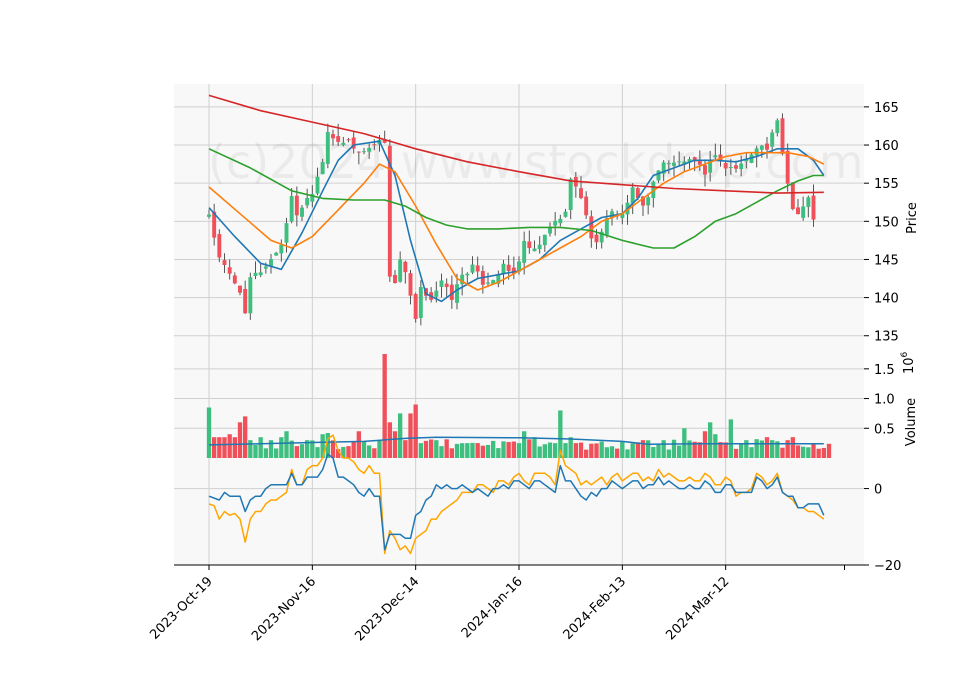 The width and height of the screenshot is (960, 690). Describe the element at coordinates (387, 609) in the screenshot. I see `x-tick-label: 2023-Dec-14` at that location.